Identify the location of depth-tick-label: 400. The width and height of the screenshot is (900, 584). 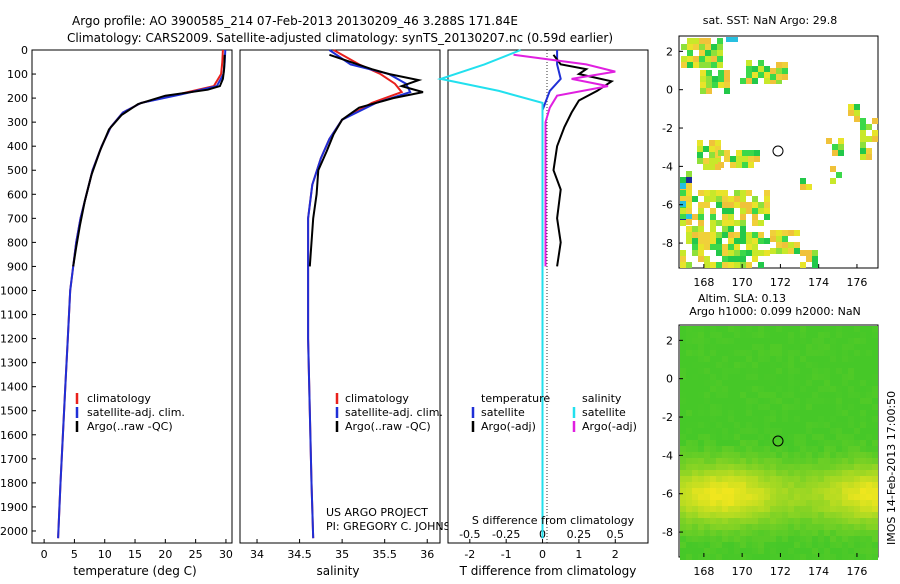
(17, 146).